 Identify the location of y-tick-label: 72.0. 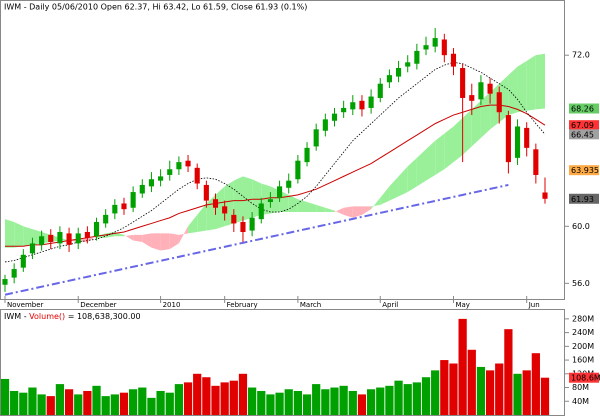
(581, 55).